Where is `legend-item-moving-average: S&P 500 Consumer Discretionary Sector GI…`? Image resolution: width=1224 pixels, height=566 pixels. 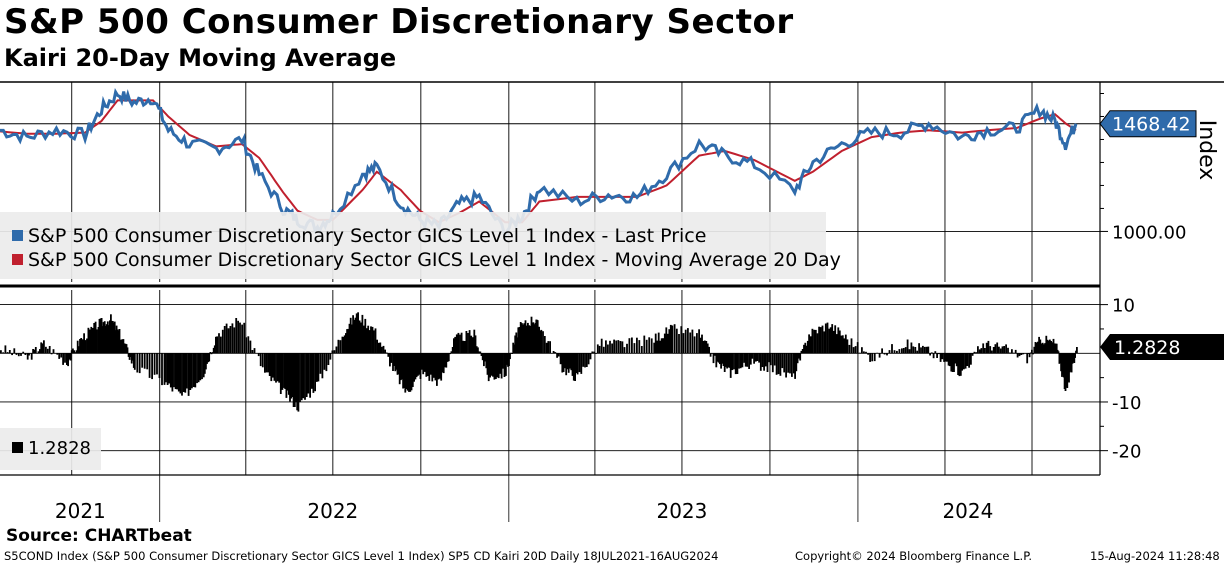
legend-item-moving-average: S&P 500 Consumer Discretionary Sector GI… is located at coordinates (426, 260).